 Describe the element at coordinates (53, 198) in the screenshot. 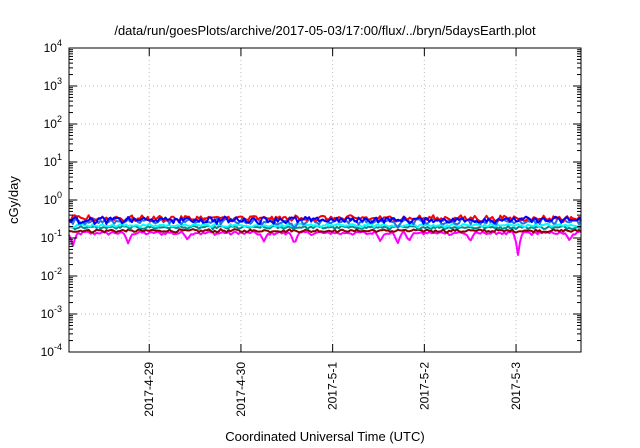

I see `y-tick-label: 10⁰` at that location.